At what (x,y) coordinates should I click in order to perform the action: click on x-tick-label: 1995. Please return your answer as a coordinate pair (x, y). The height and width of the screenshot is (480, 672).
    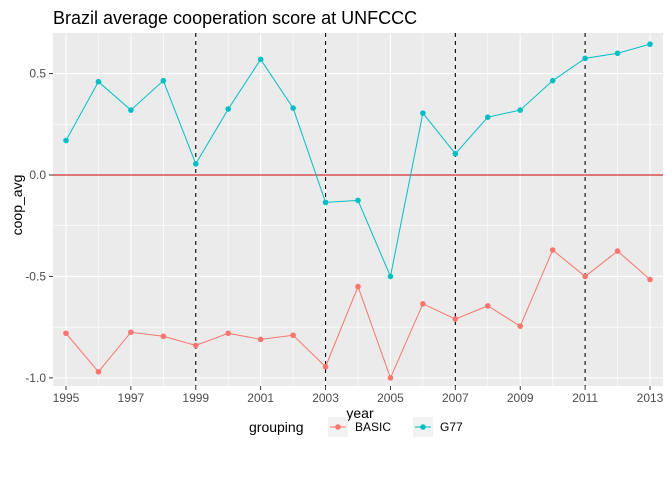
    Looking at the image, I should click on (66, 398).